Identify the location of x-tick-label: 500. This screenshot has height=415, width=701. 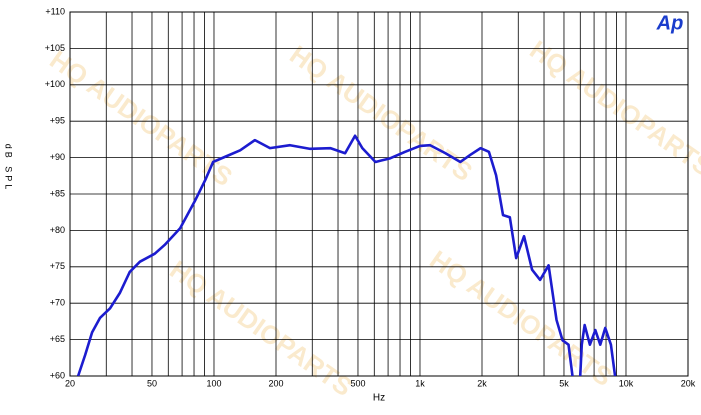
(357, 383).